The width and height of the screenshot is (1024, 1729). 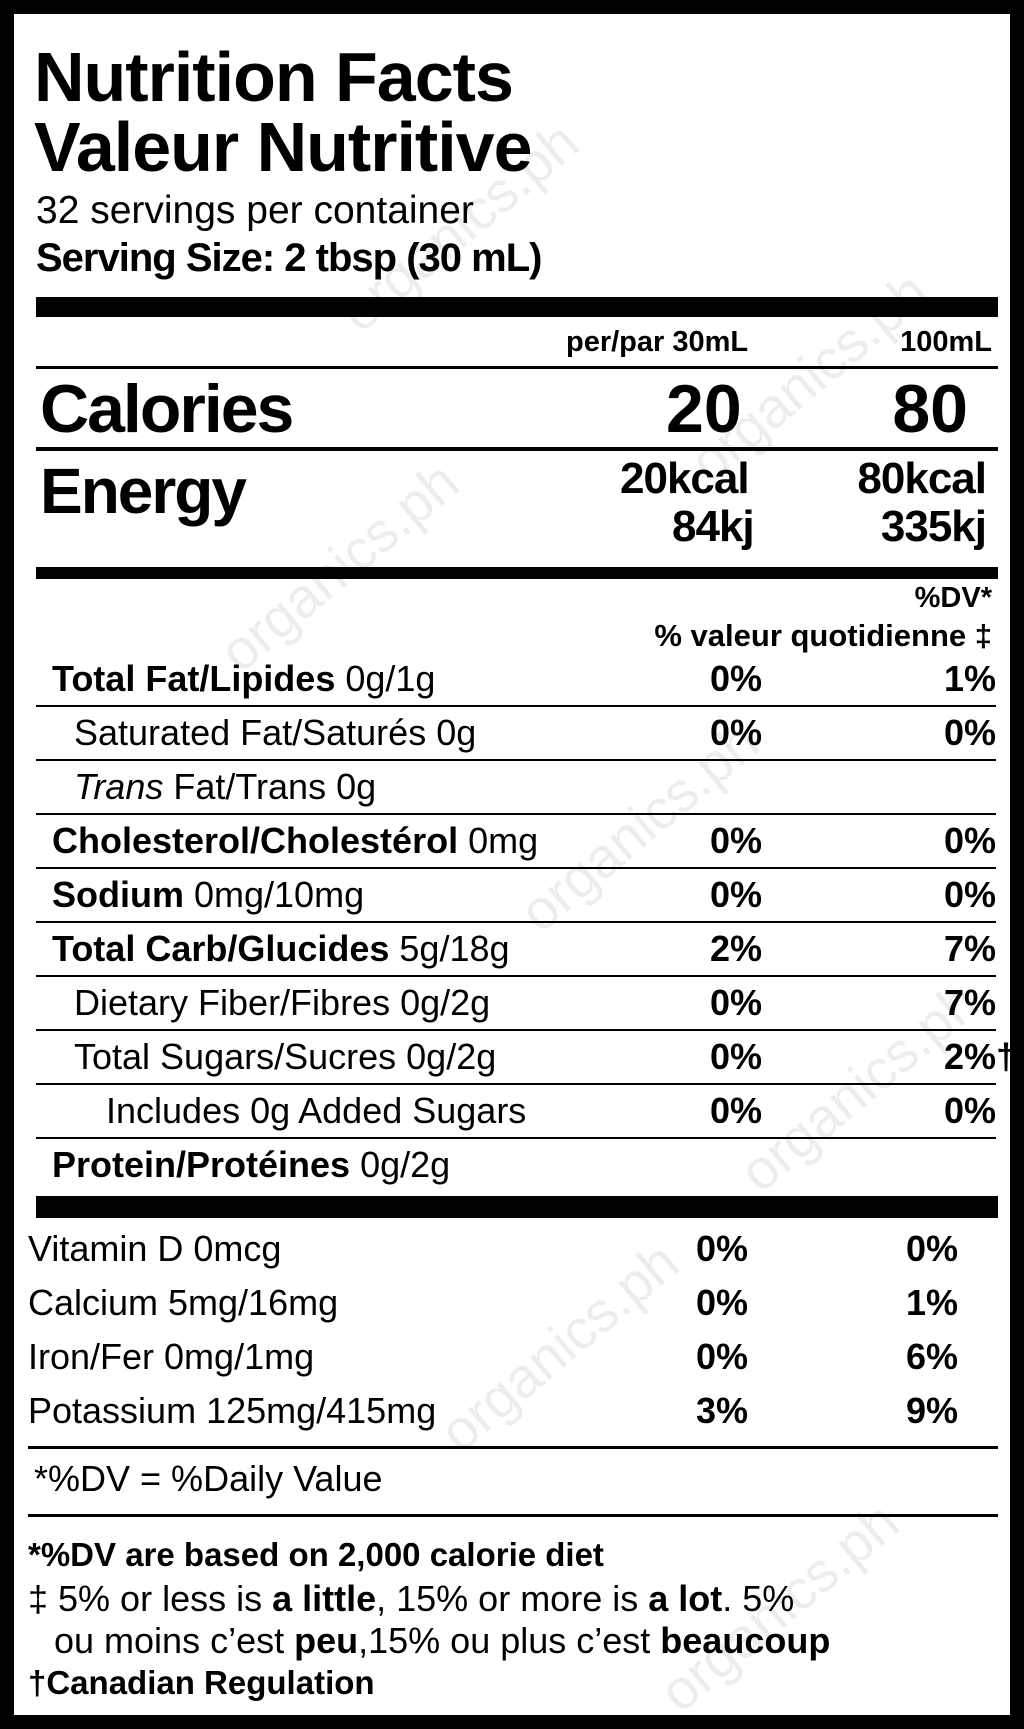 I want to click on footnote-canadian-regulation: †Canadian Regulation, so click(x=201, y=1682).